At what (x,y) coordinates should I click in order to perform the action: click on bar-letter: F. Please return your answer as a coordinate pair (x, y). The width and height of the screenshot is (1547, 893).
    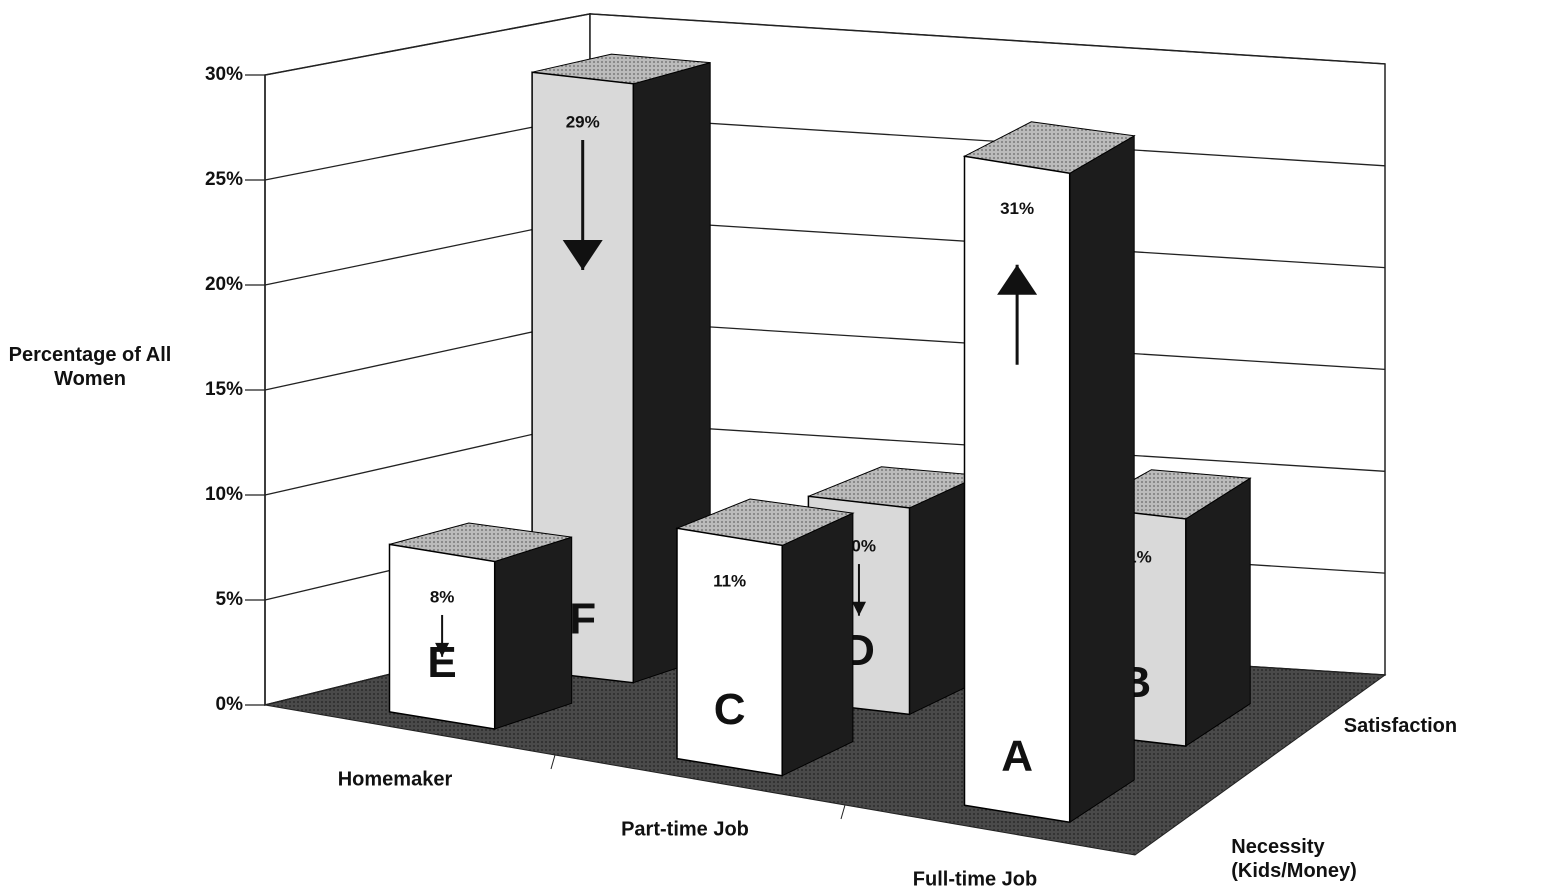
    Looking at the image, I should click on (582, 619).